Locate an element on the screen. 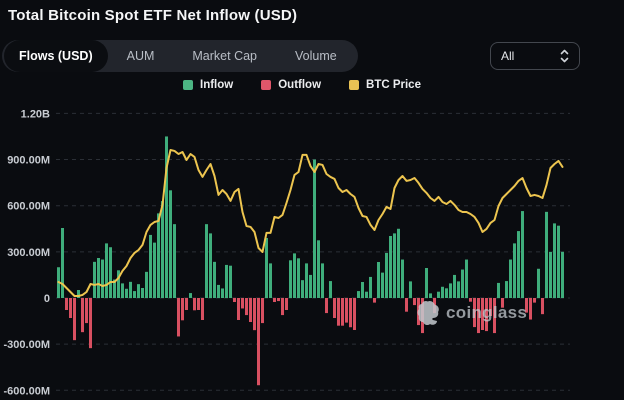 This screenshot has height=400, width=624. up-down-chevrons-icon is located at coordinates (564, 56).